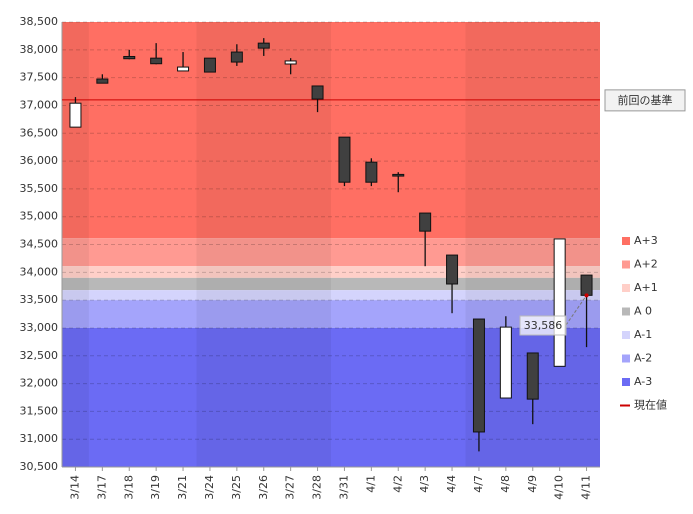 The width and height of the screenshot is (693, 514). I want to click on x-tick-label: 3/28, so click(317, 487).